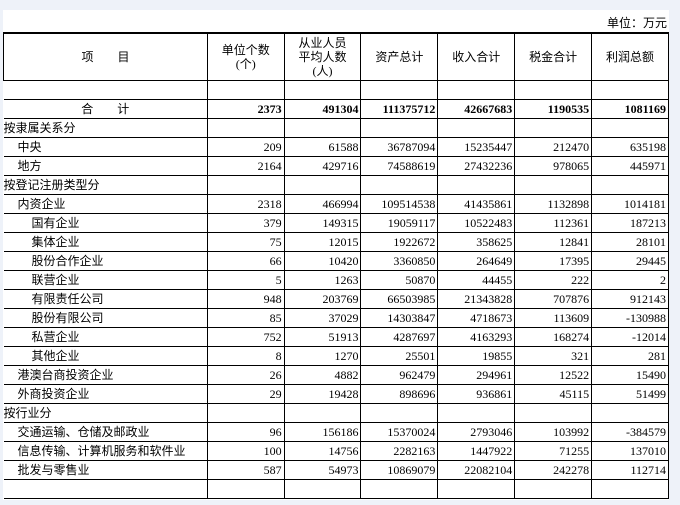  What do you see at coordinates (399, 166) in the screenshot?
I see `cell-value: 74588619` at bounding box center [399, 166].